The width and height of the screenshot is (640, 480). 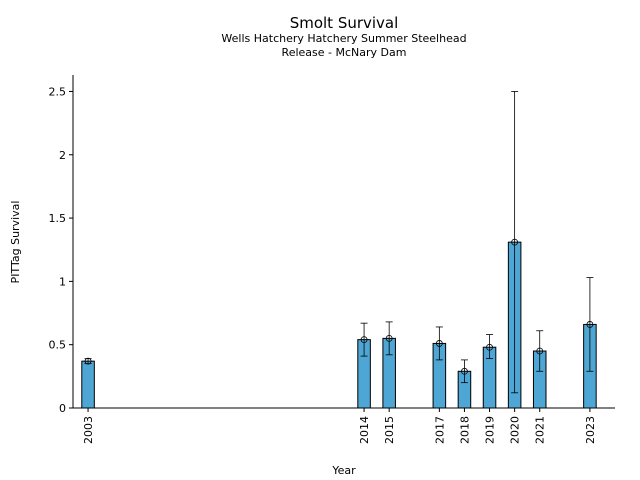 I want to click on x-tick-label-2020: 2020, so click(x=515, y=430).